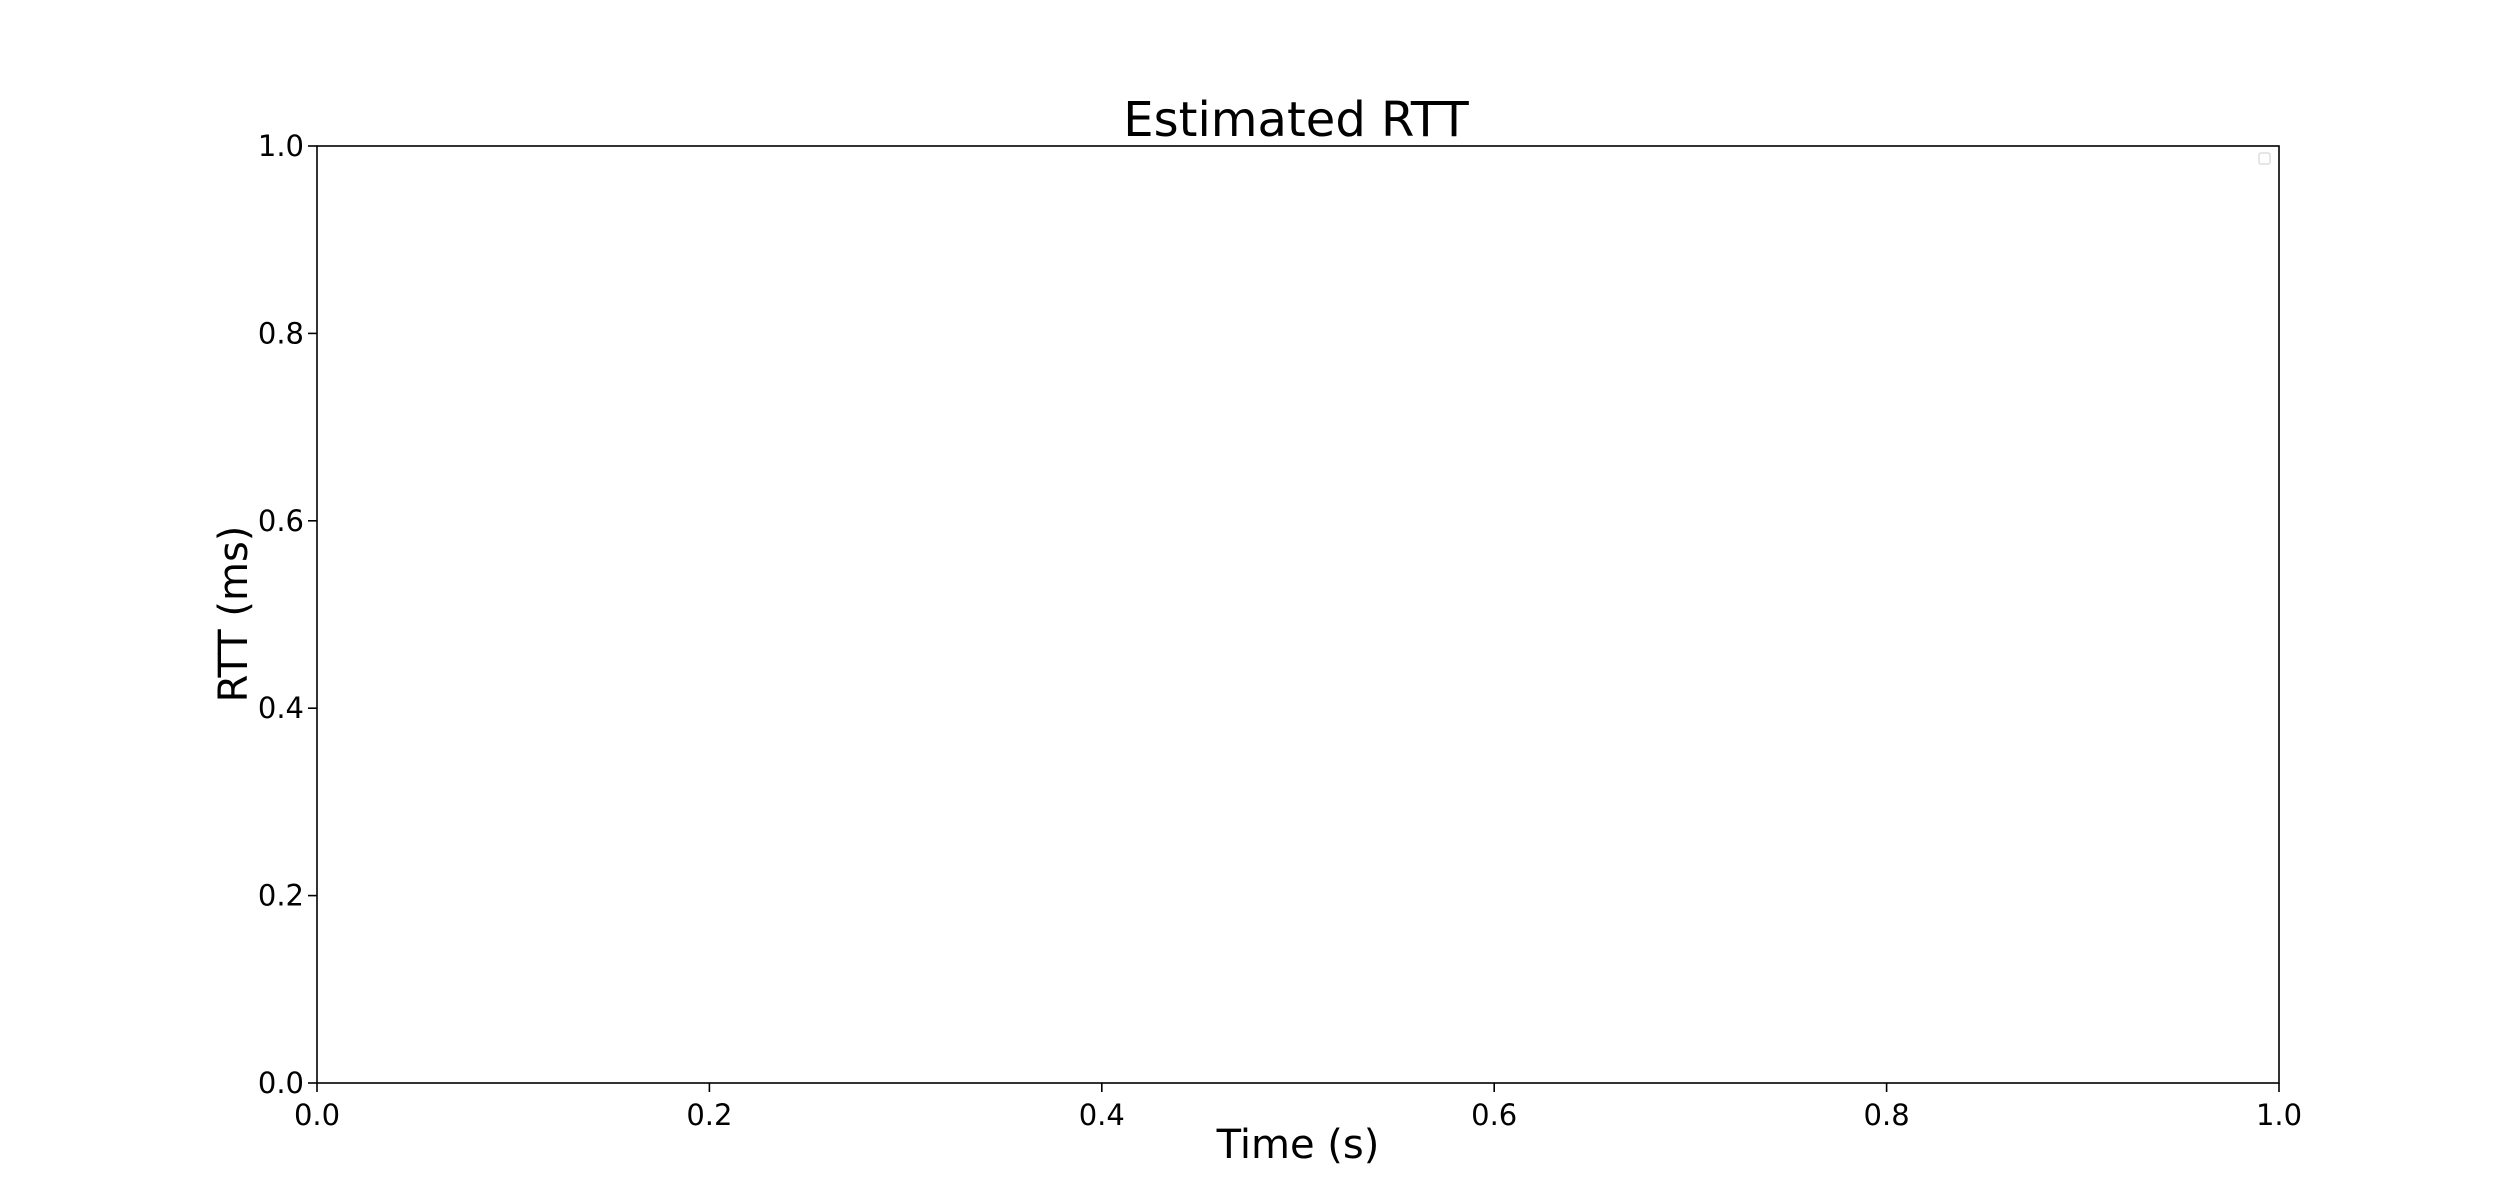 The height and width of the screenshot is (1200, 2500). What do you see at coordinates (1494, 1115) in the screenshot?
I see `x-tick-label: 0.6` at bounding box center [1494, 1115].